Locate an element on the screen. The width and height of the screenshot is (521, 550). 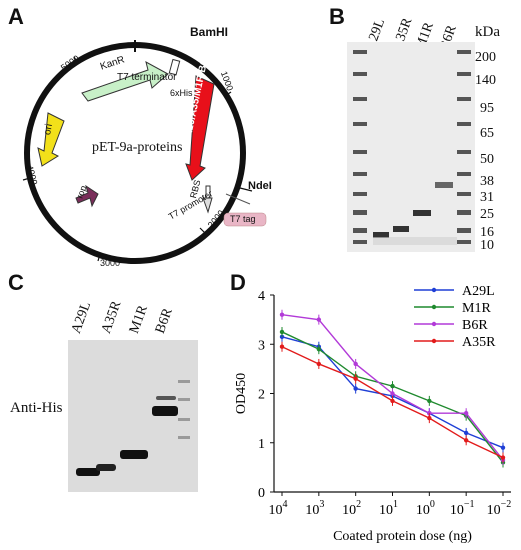
x-tick-label: 10⁻¹ is located at coordinates (462, 508).